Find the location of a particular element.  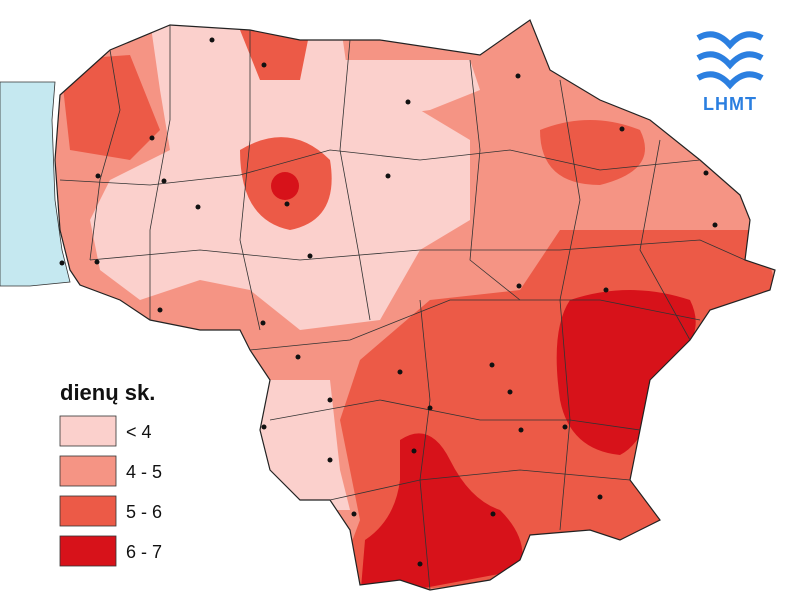

logo-text: LHMT is located at coordinates (730, 104).